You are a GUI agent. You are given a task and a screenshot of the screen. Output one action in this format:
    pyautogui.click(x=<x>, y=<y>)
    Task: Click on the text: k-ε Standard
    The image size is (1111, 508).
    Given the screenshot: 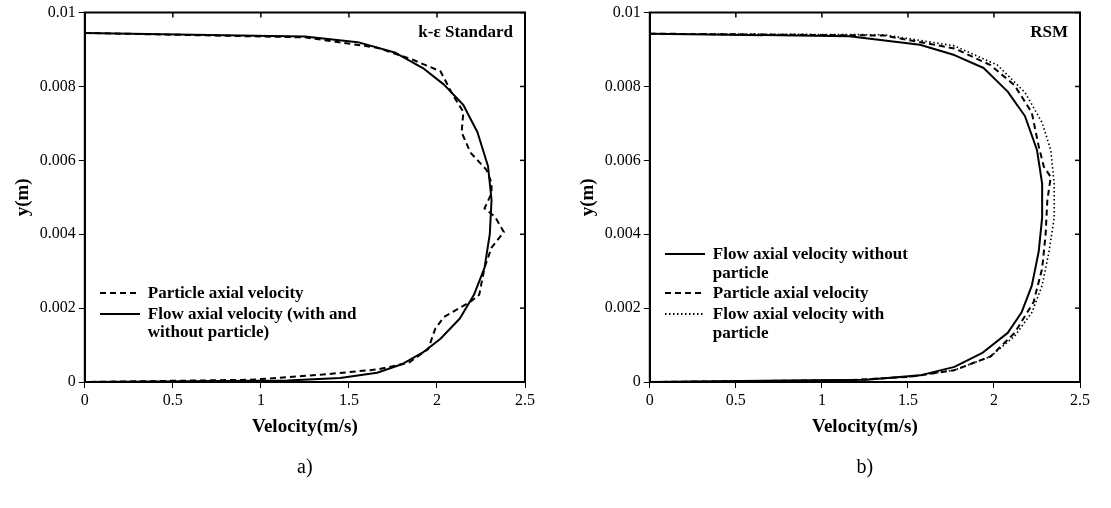 What is the action you would take?
    pyautogui.click(x=466, y=32)
    